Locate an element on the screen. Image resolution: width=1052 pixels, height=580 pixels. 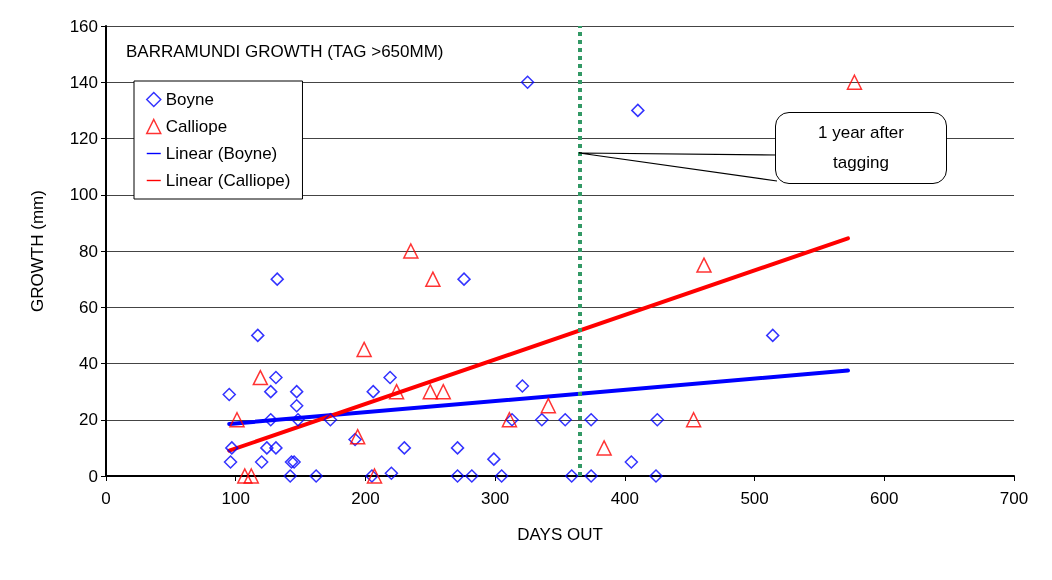
x-tick-label: 400 is located at coordinates (625, 498).